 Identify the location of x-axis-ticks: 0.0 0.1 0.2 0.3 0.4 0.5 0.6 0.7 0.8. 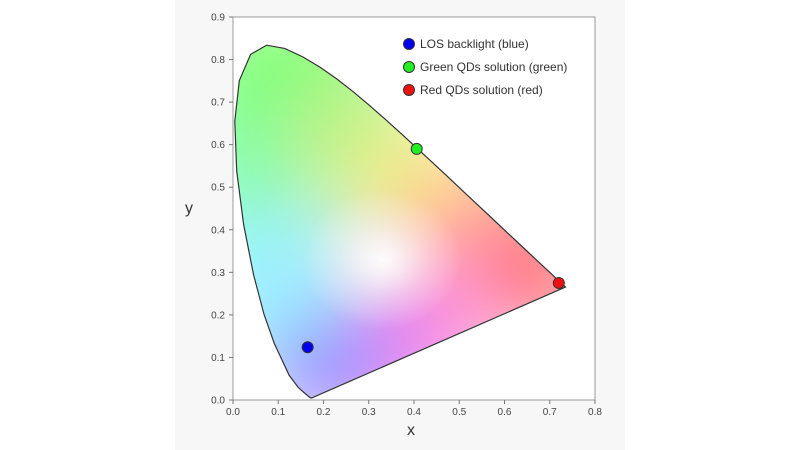
(414, 409).